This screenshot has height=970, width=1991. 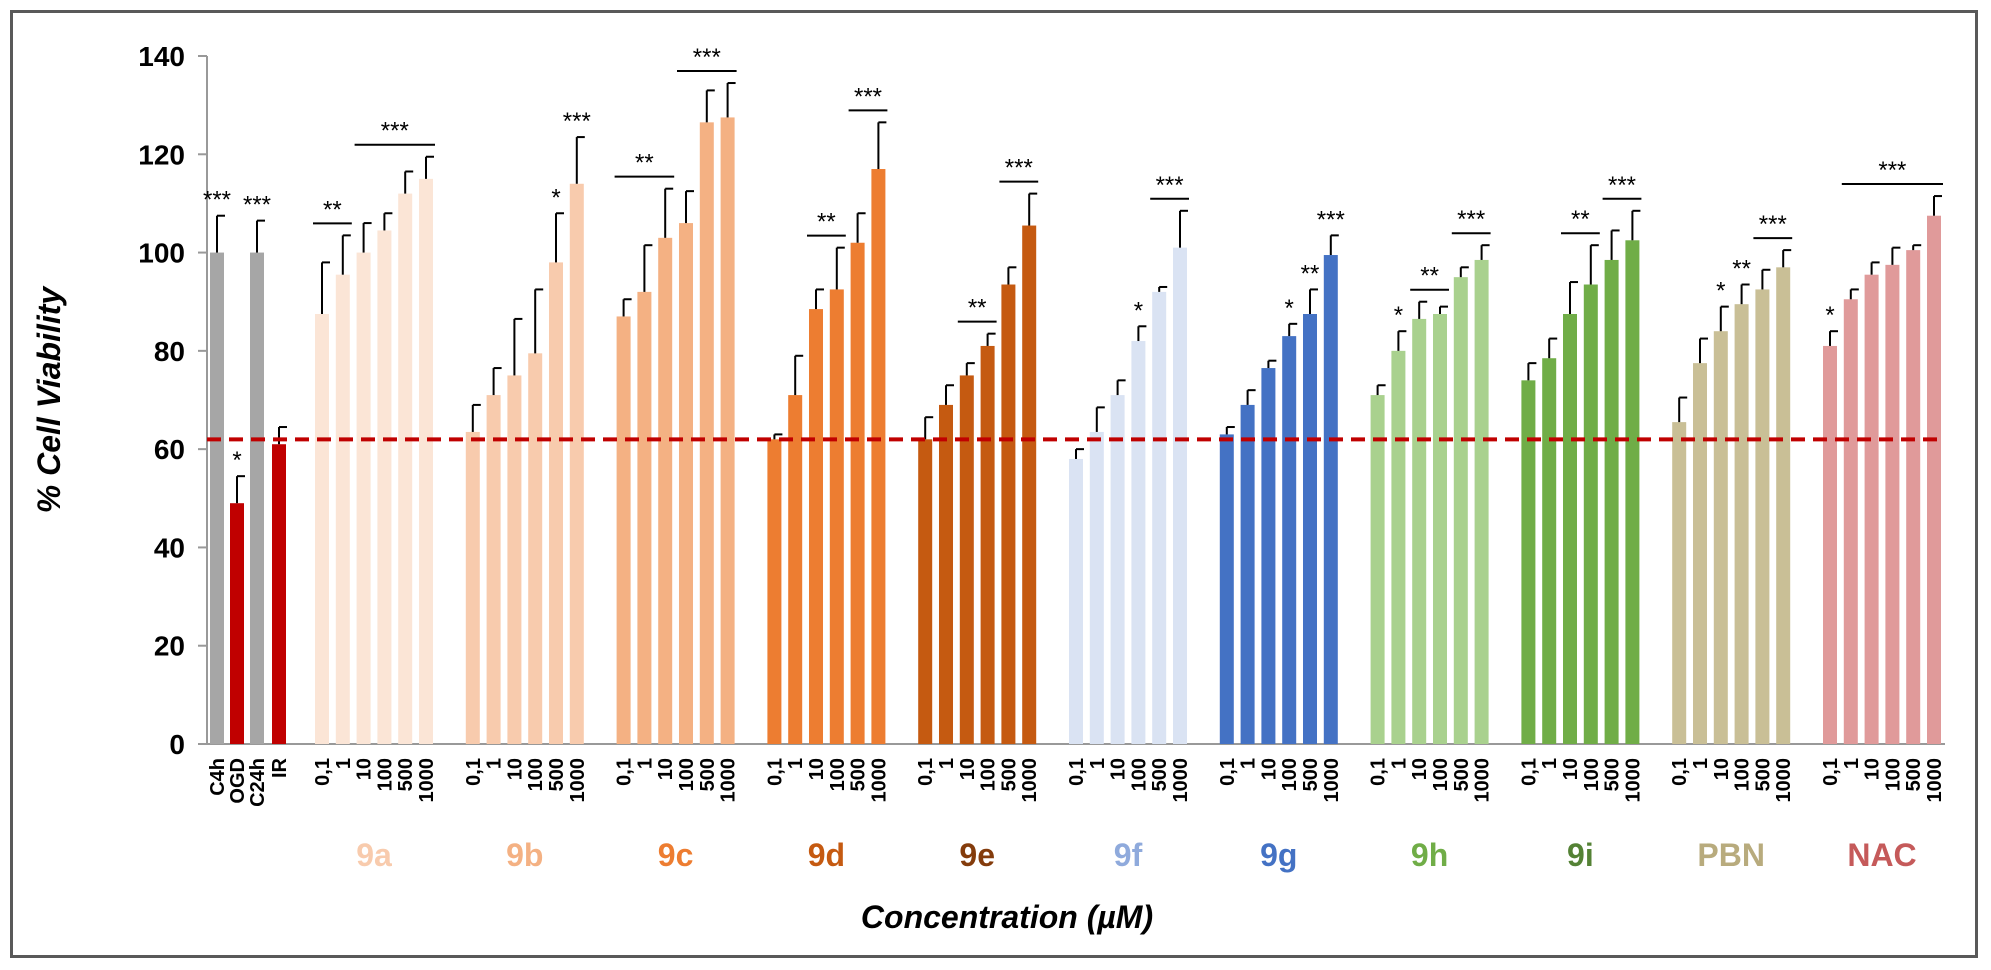 What do you see at coordinates (322, 529) in the screenshot?
I see `bar-9a-0,1` at bounding box center [322, 529].